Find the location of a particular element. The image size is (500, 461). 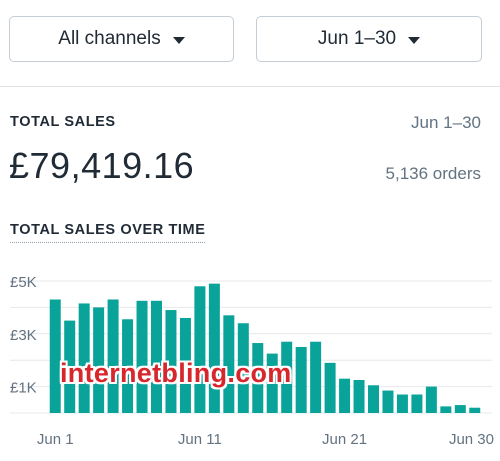

x-tick-label: Jun 30 is located at coordinates (471, 439).